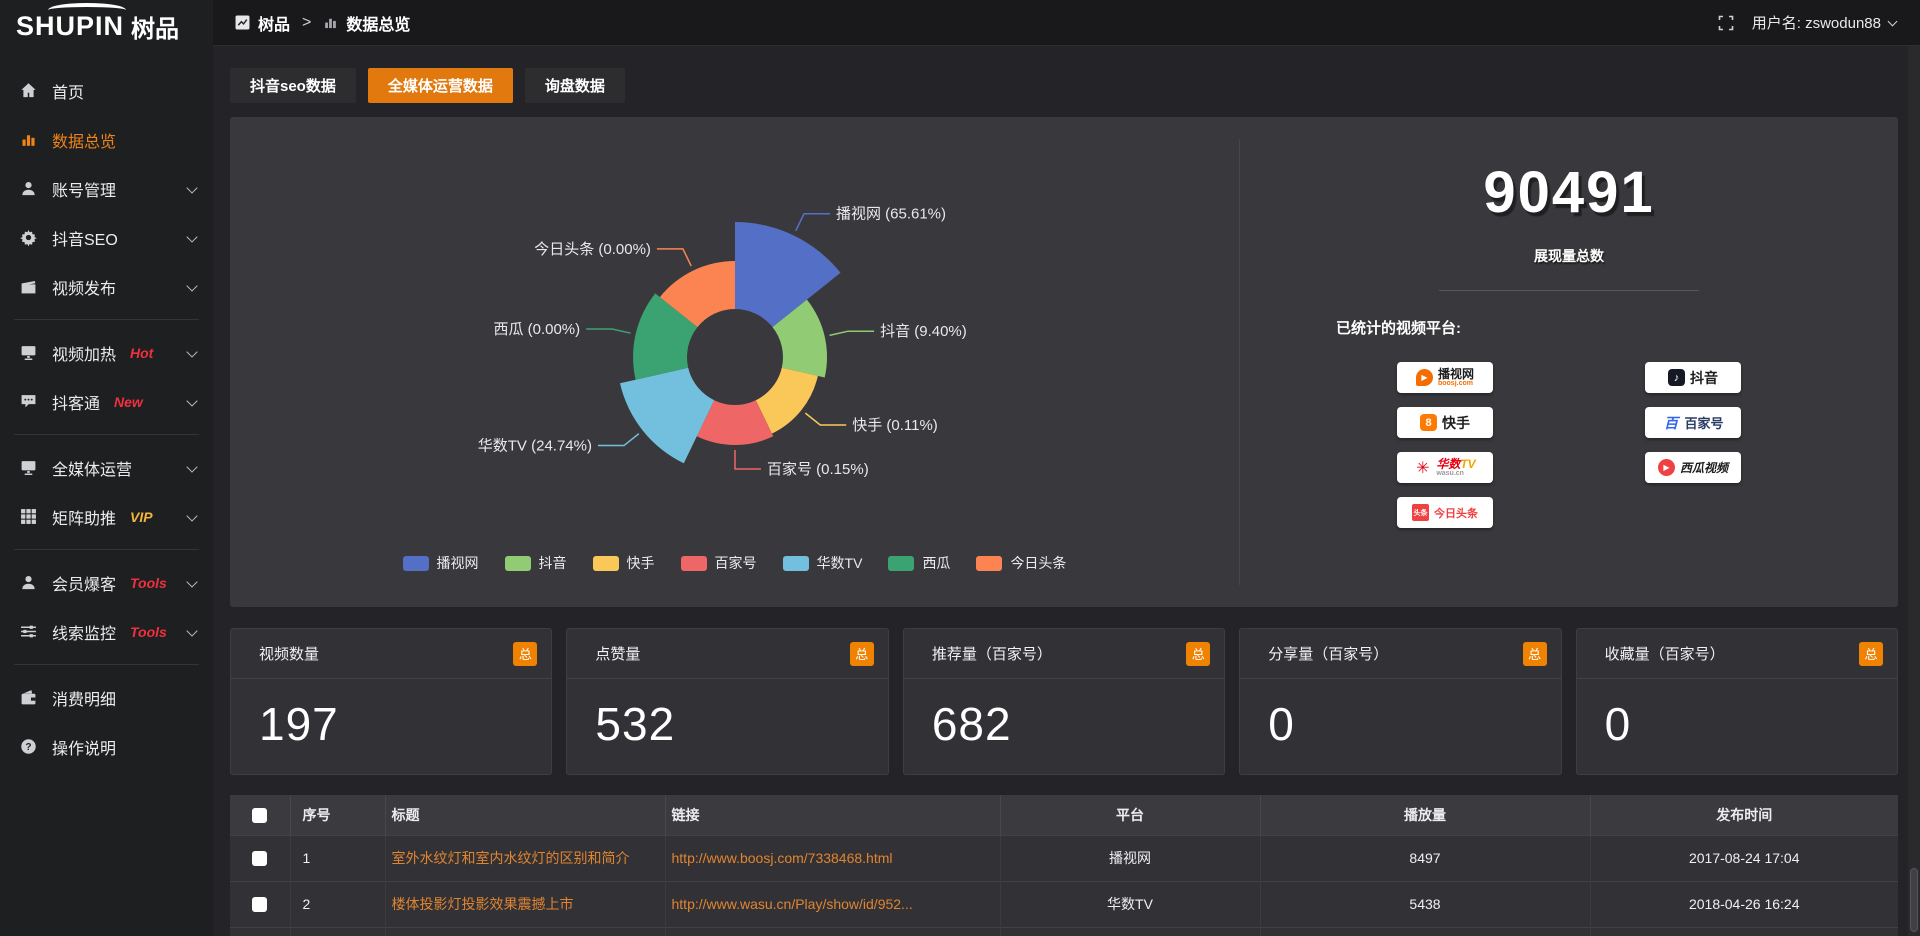 The image size is (1920, 936). What do you see at coordinates (440, 85) in the screenshot?
I see `tab-omnimedia-operation-data: 全媒体运营数据` at bounding box center [440, 85].